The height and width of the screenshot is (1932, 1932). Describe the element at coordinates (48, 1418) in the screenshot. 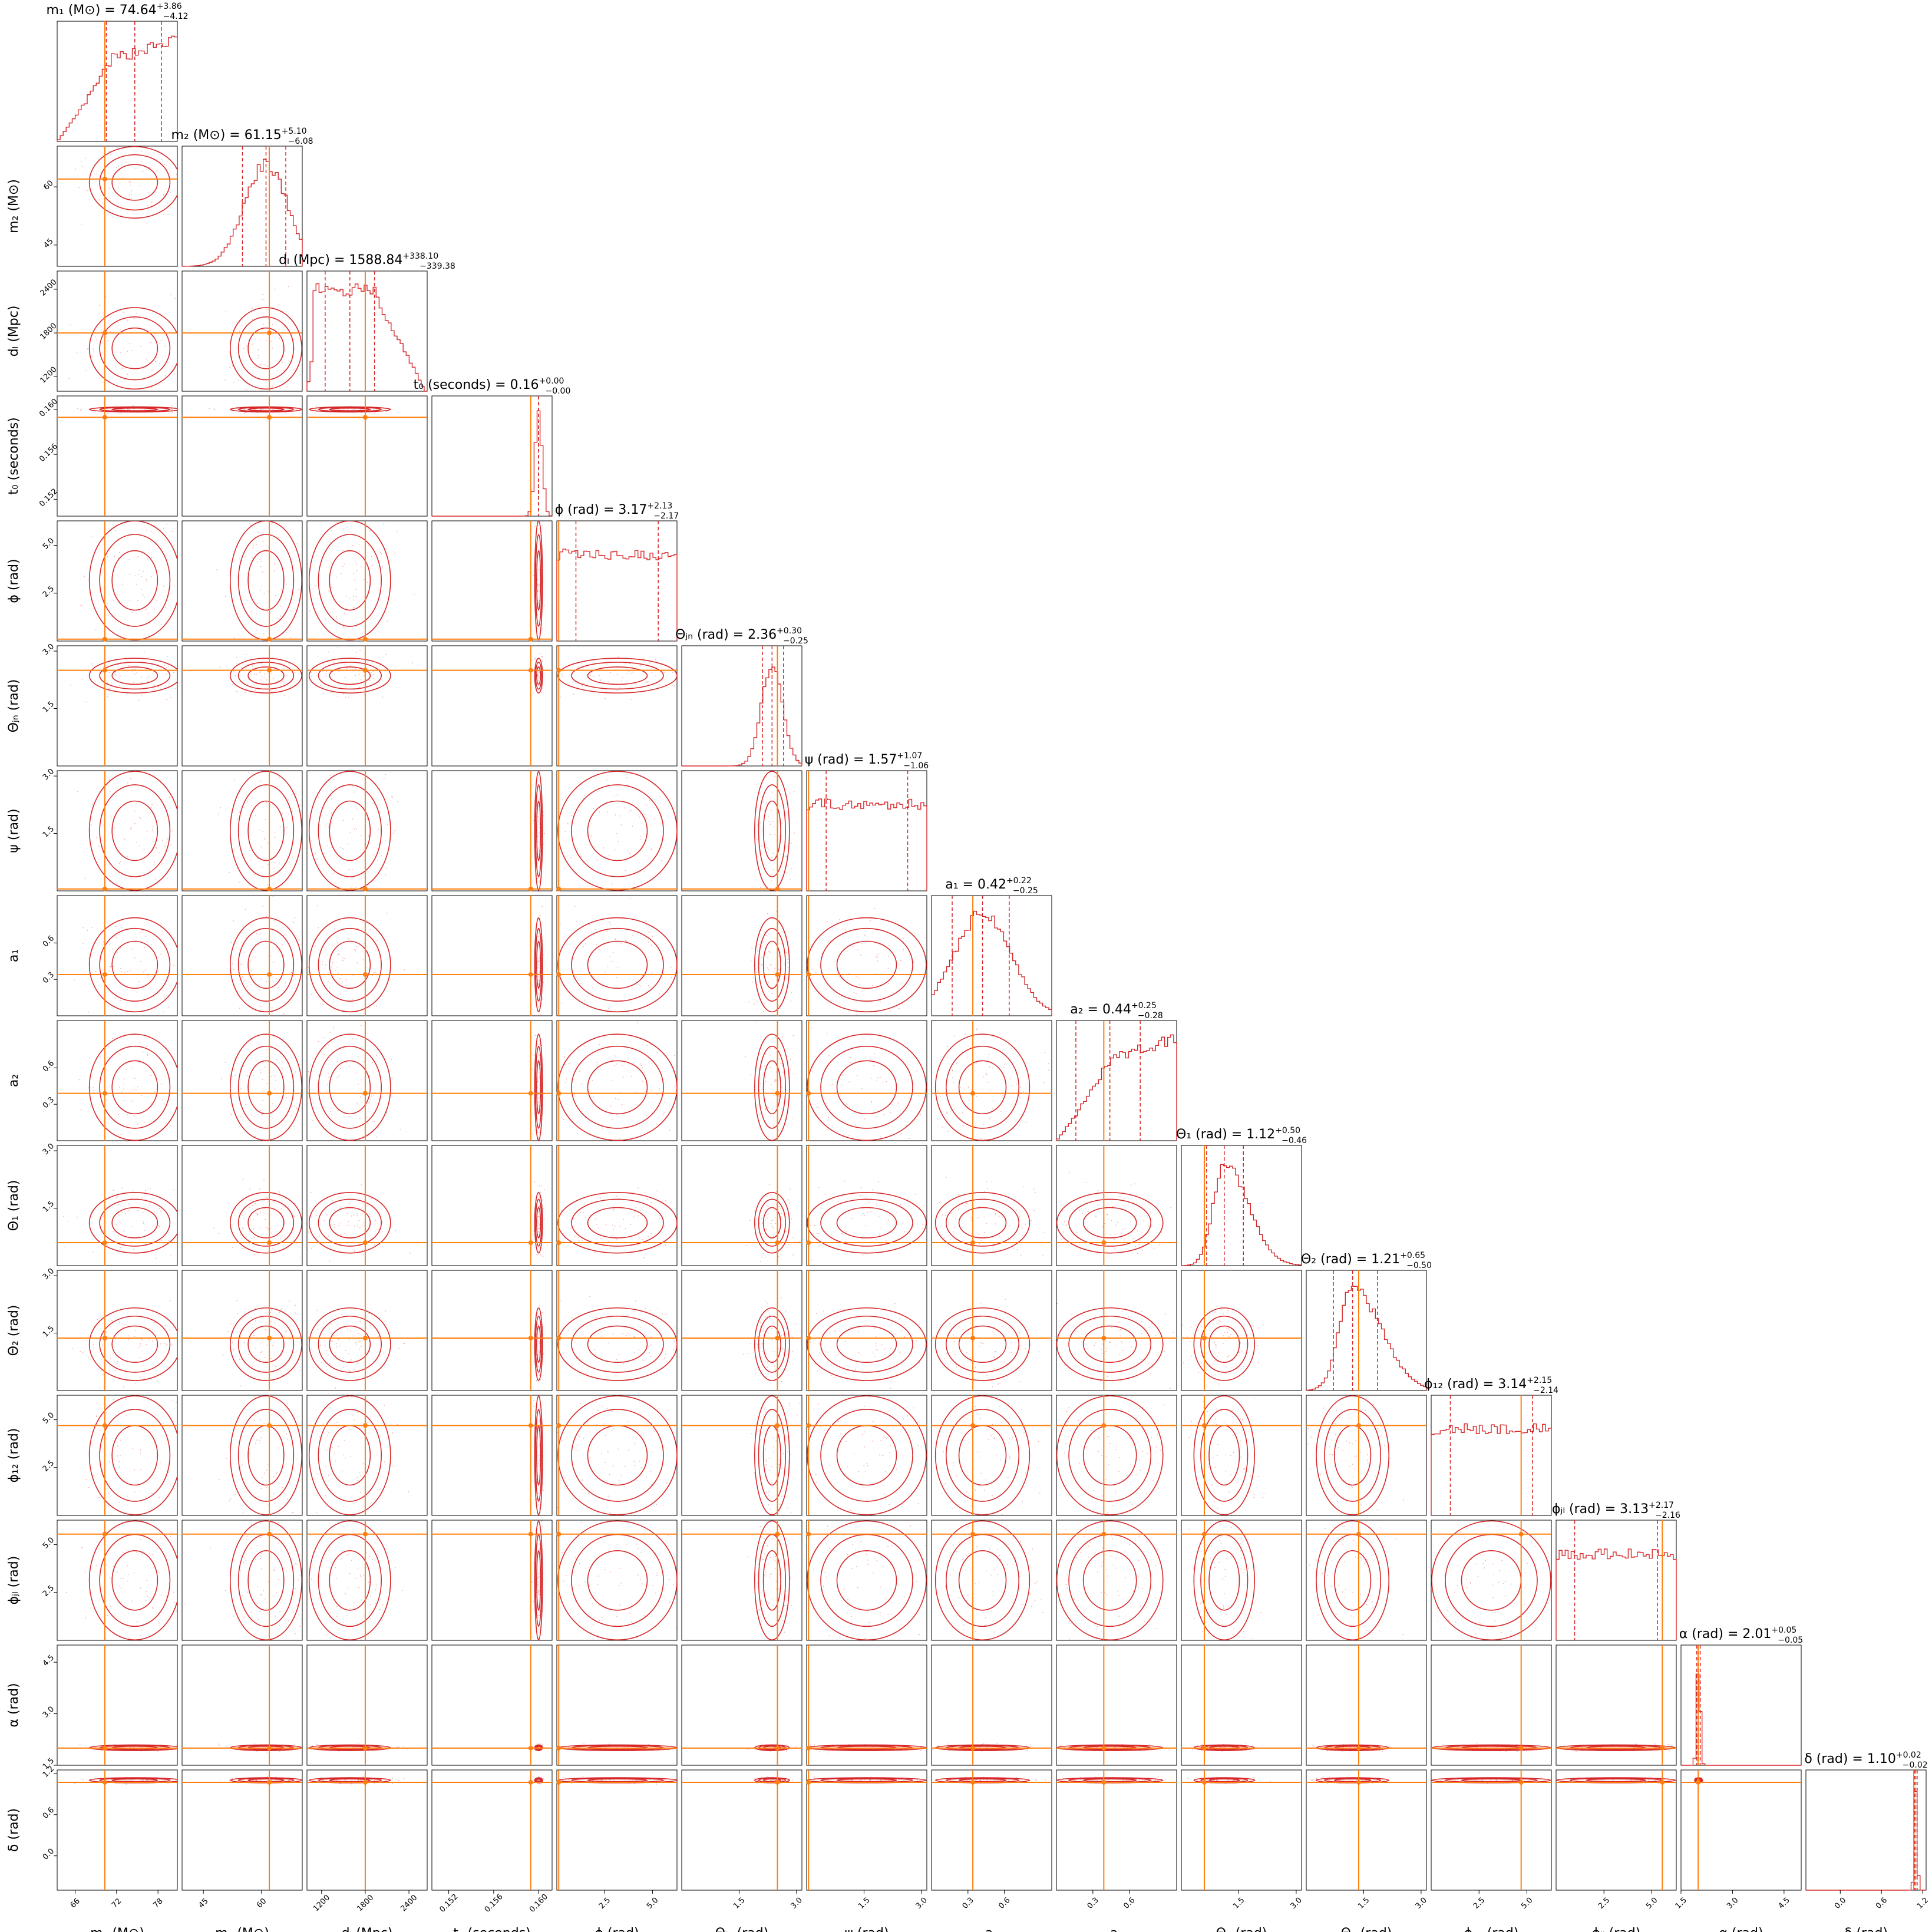

I see `y-tick-label: 5.0` at that location.